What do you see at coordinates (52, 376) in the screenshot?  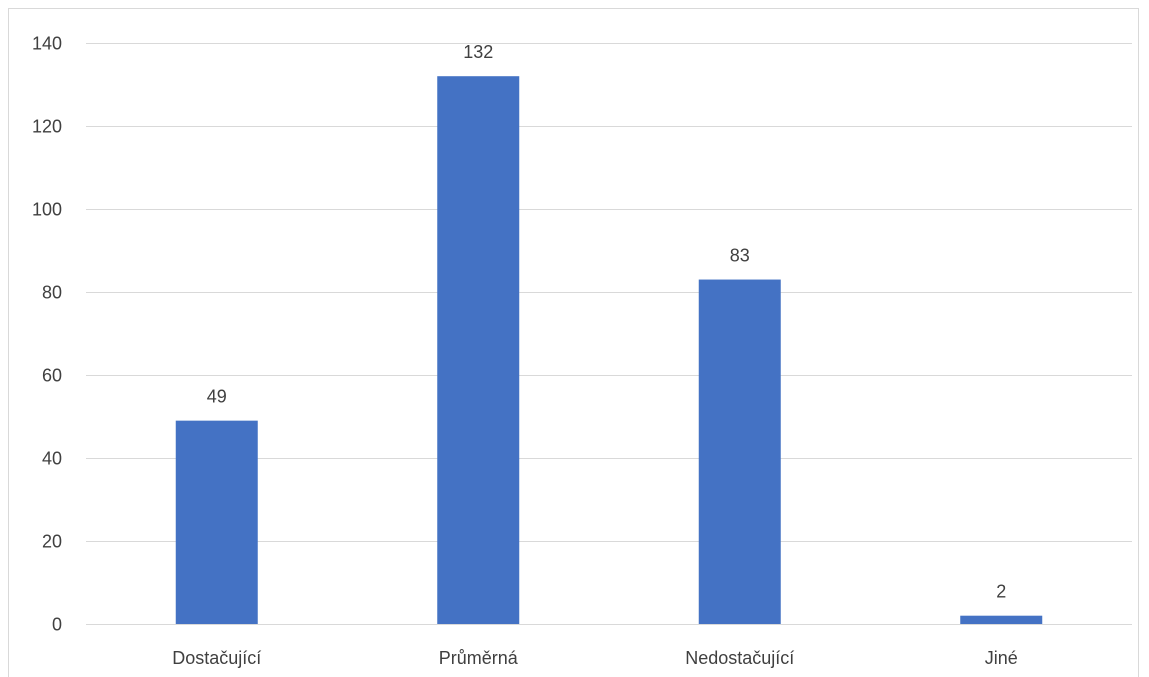 I see `y-tick-label: 60` at bounding box center [52, 376].